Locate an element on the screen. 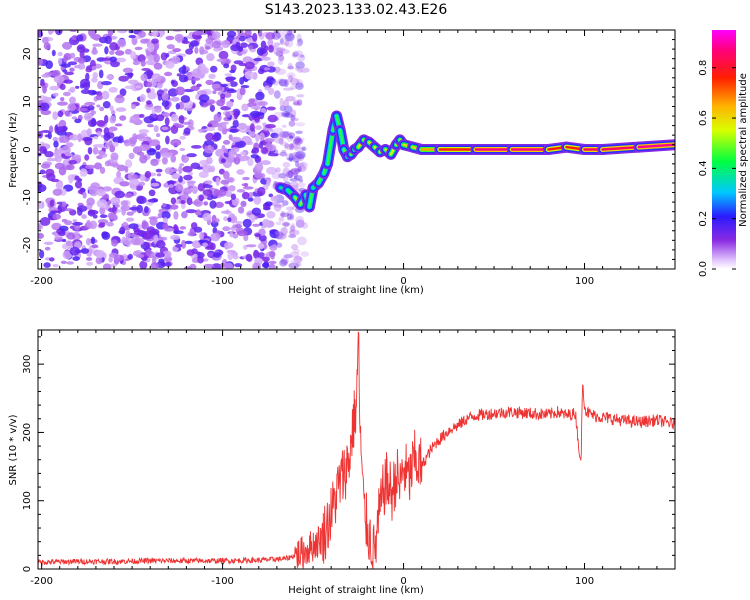  y-tick-label: 100 is located at coordinates (27, 500).